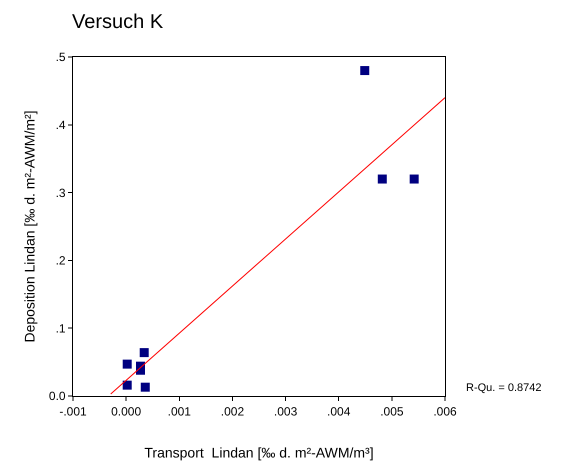 The width and height of the screenshot is (573, 470). Describe the element at coordinates (61, 125) in the screenshot. I see `y-tick-label: .4` at that location.